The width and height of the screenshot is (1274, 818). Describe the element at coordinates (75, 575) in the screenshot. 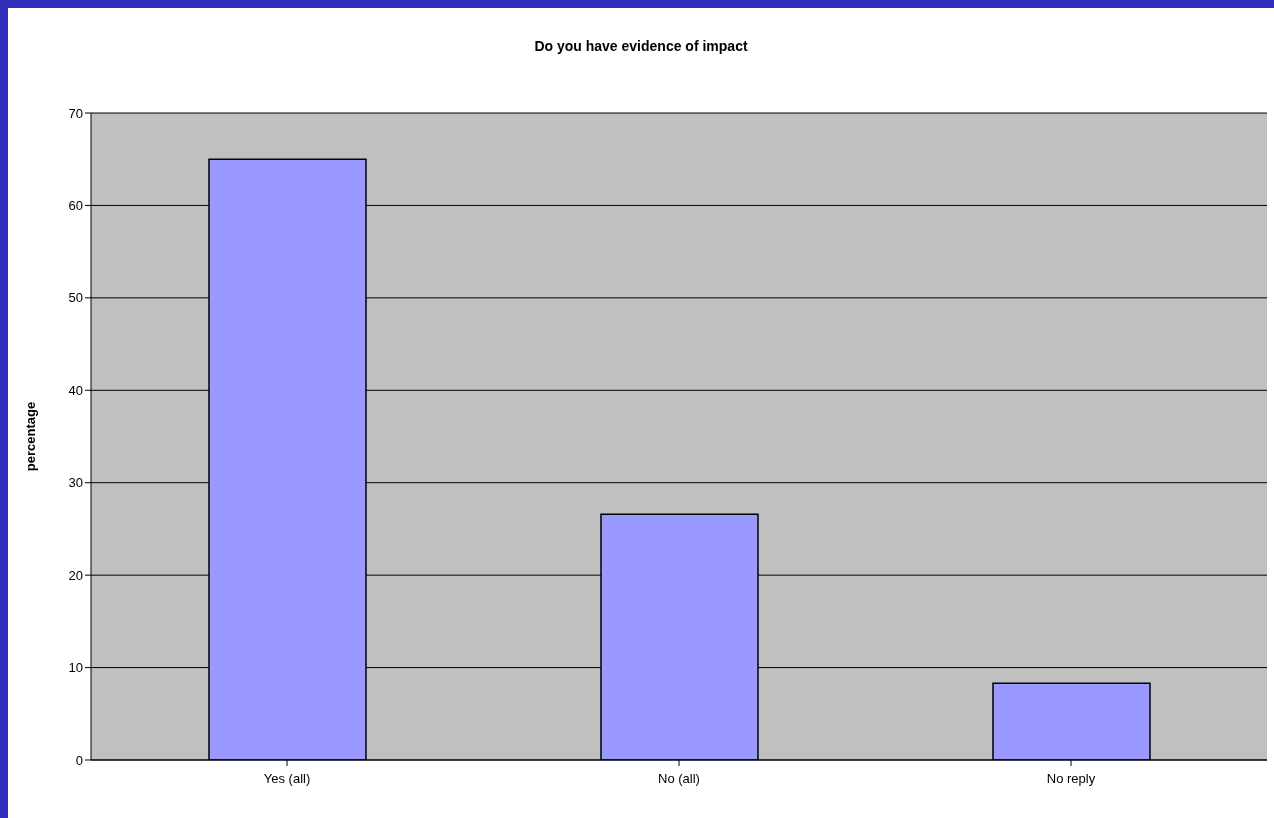

I see `y-tick-label: 20` at that location.